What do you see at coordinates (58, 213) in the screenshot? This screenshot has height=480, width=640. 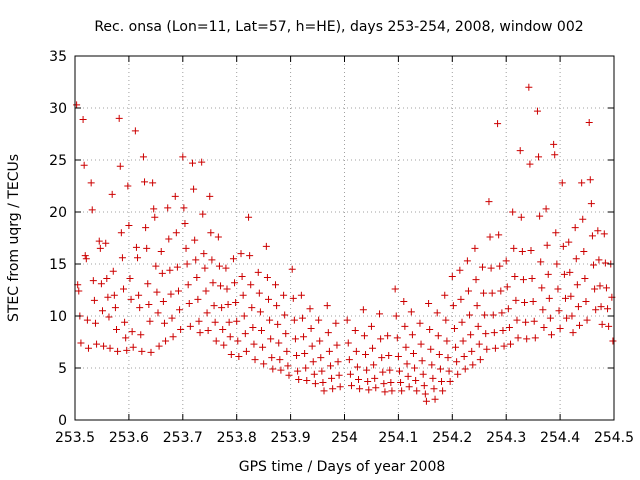 I see `y-tick-label: 20` at bounding box center [58, 213].